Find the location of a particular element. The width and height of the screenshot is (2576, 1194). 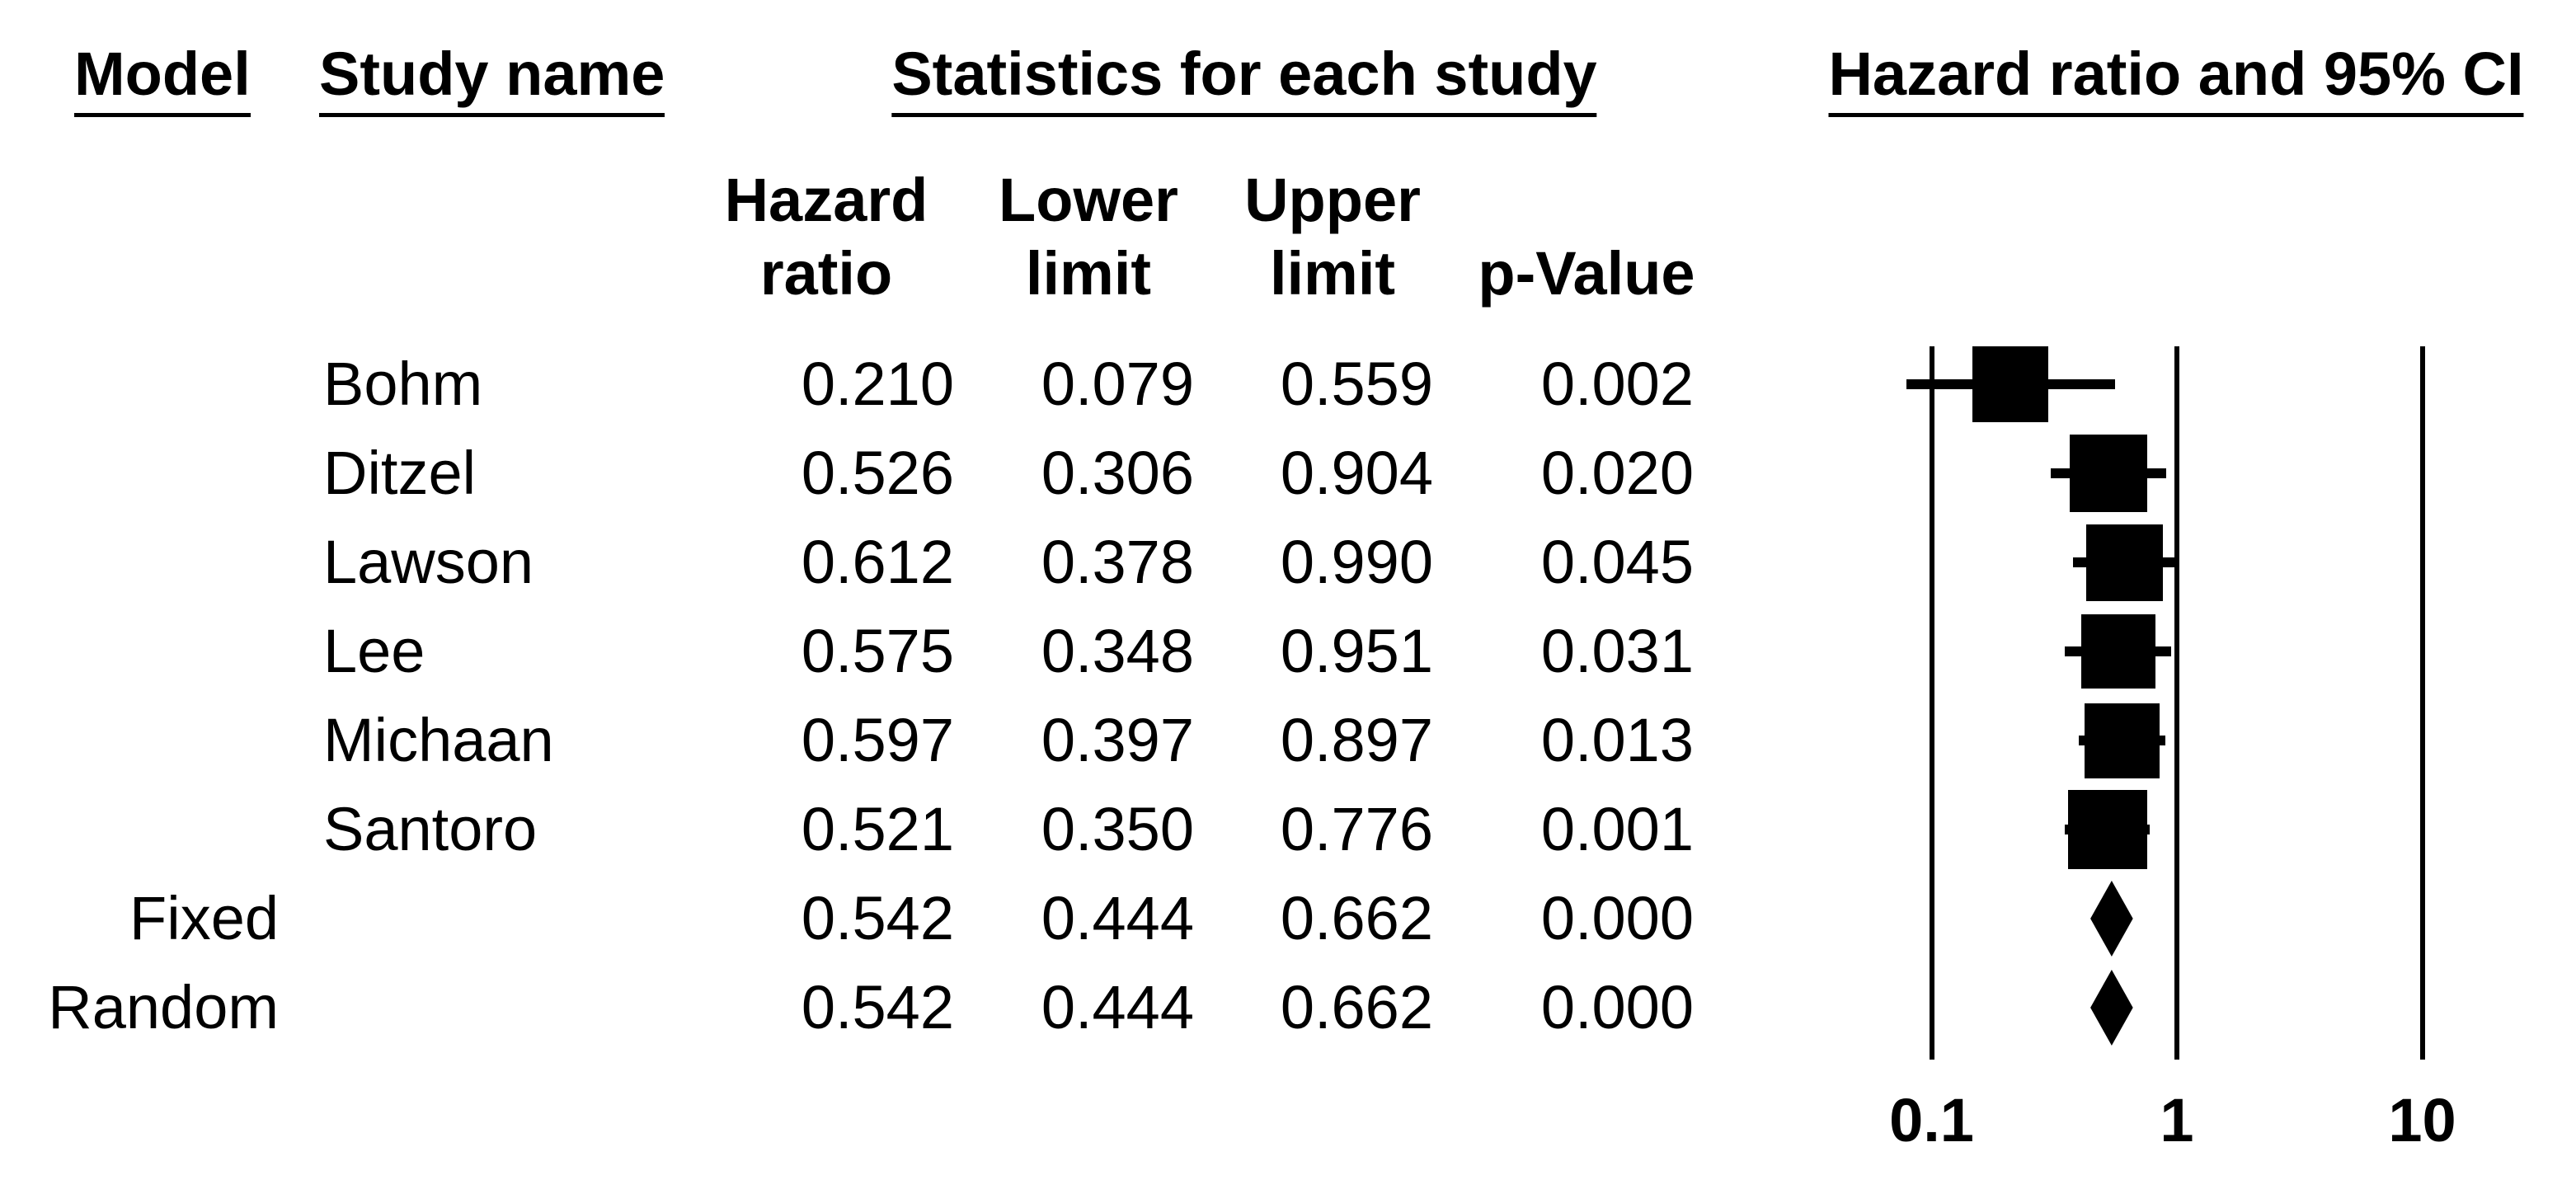

plot-title-hazard-ratio-ci: Hazard ratio and 95% CI is located at coordinates (2176, 80).